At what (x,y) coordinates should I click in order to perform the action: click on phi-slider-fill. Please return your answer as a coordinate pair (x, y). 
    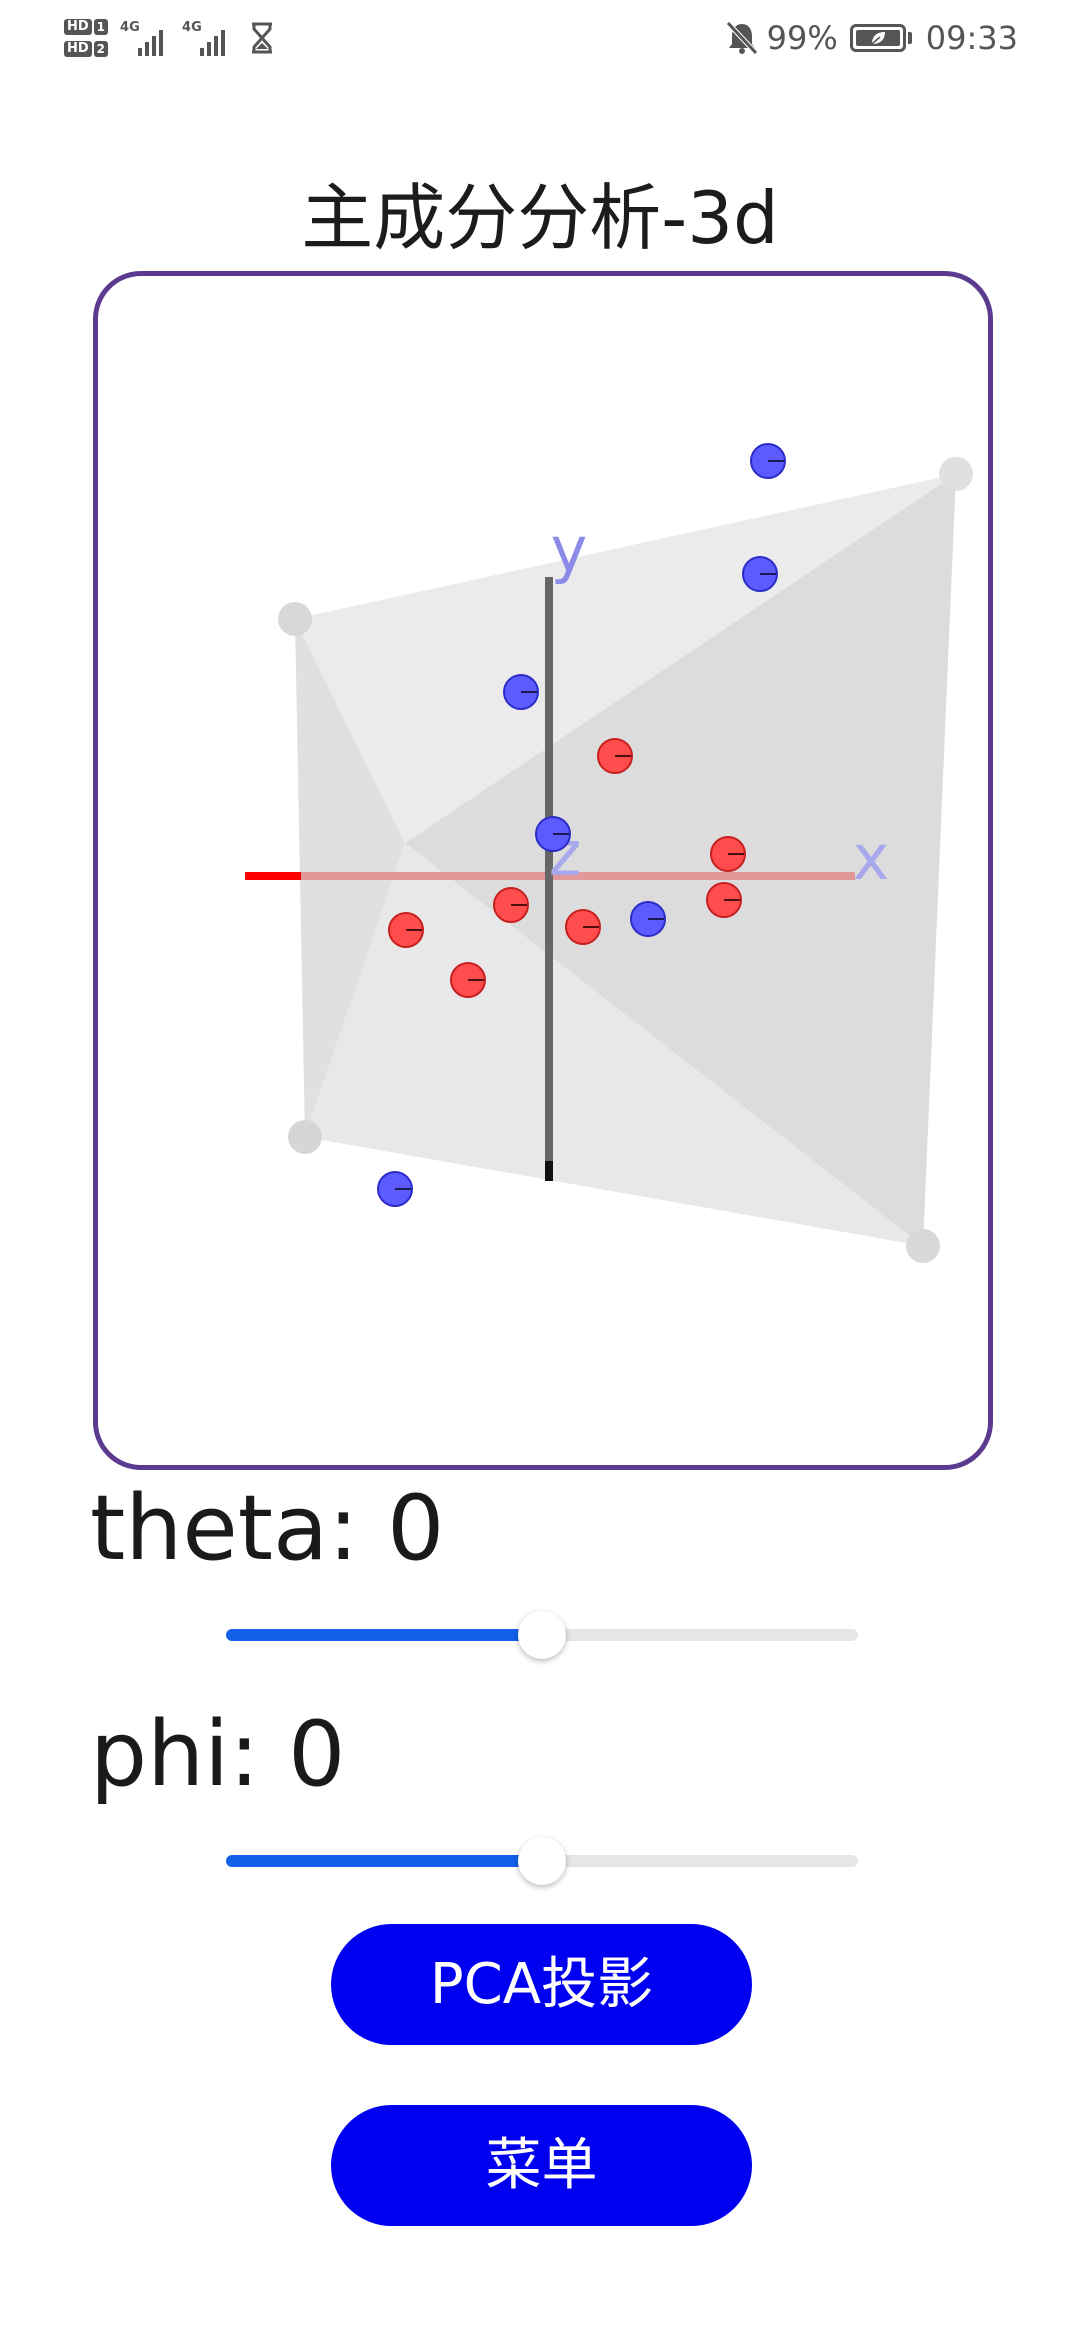
    Looking at the image, I should click on (384, 1861).